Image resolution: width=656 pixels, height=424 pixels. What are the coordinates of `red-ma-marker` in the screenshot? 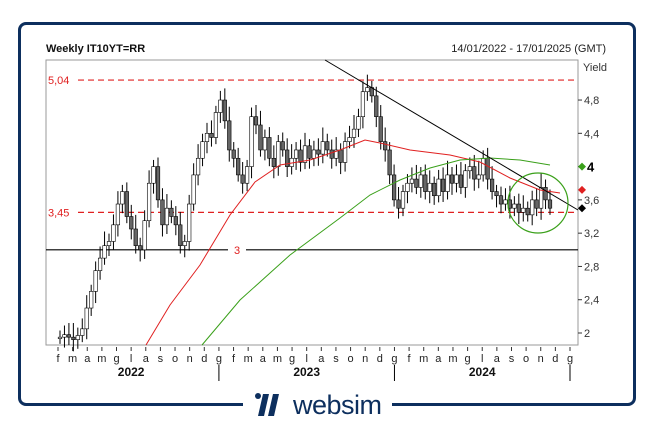 It's located at (582, 189).